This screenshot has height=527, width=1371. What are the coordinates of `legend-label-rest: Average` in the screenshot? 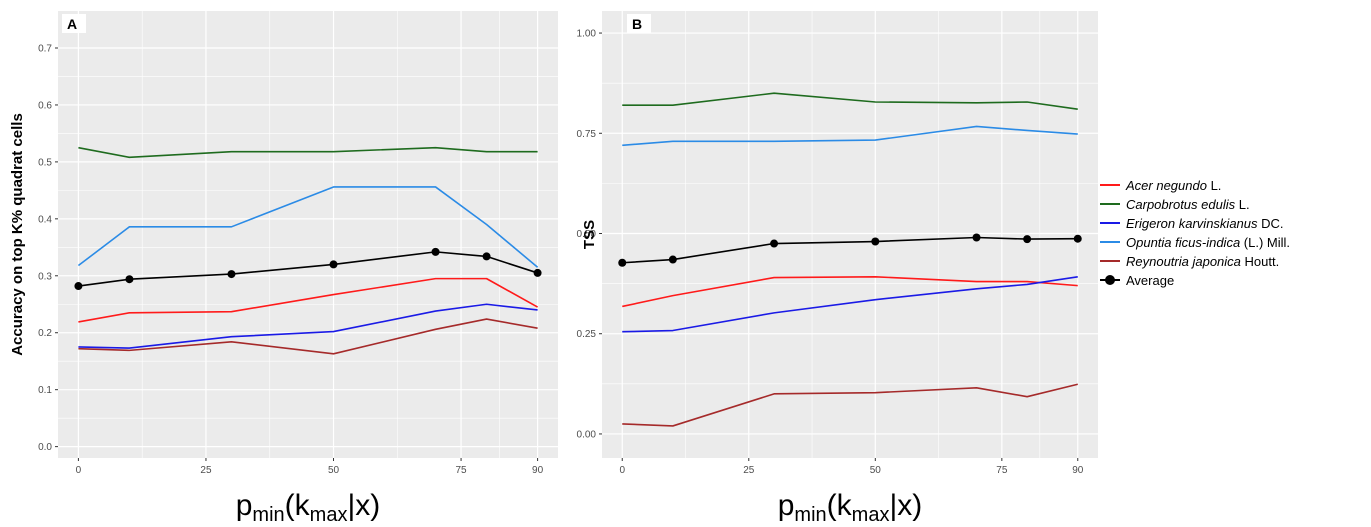 It's located at (1150, 280).